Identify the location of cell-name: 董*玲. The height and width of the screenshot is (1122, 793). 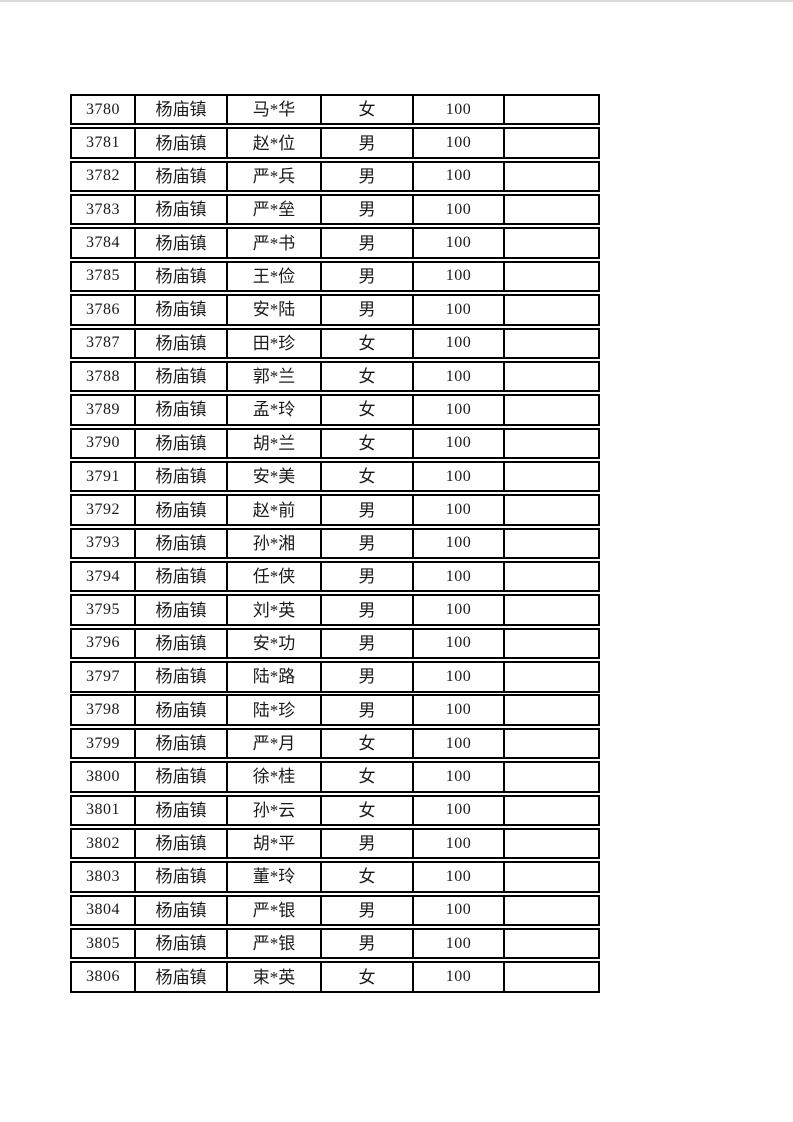
(275, 877).